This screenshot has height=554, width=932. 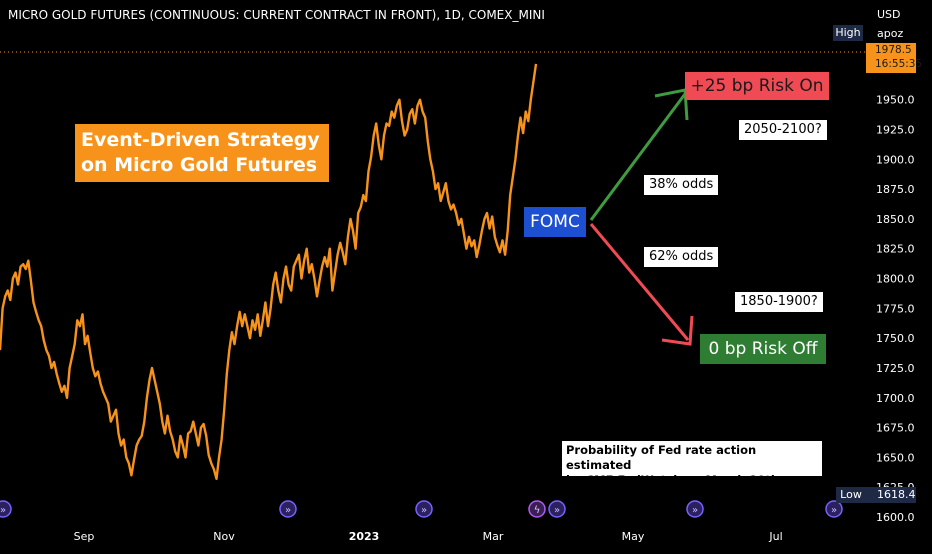 What do you see at coordinates (895, 457) in the screenshot?
I see `y-tick-label: 1650.0` at bounding box center [895, 457].